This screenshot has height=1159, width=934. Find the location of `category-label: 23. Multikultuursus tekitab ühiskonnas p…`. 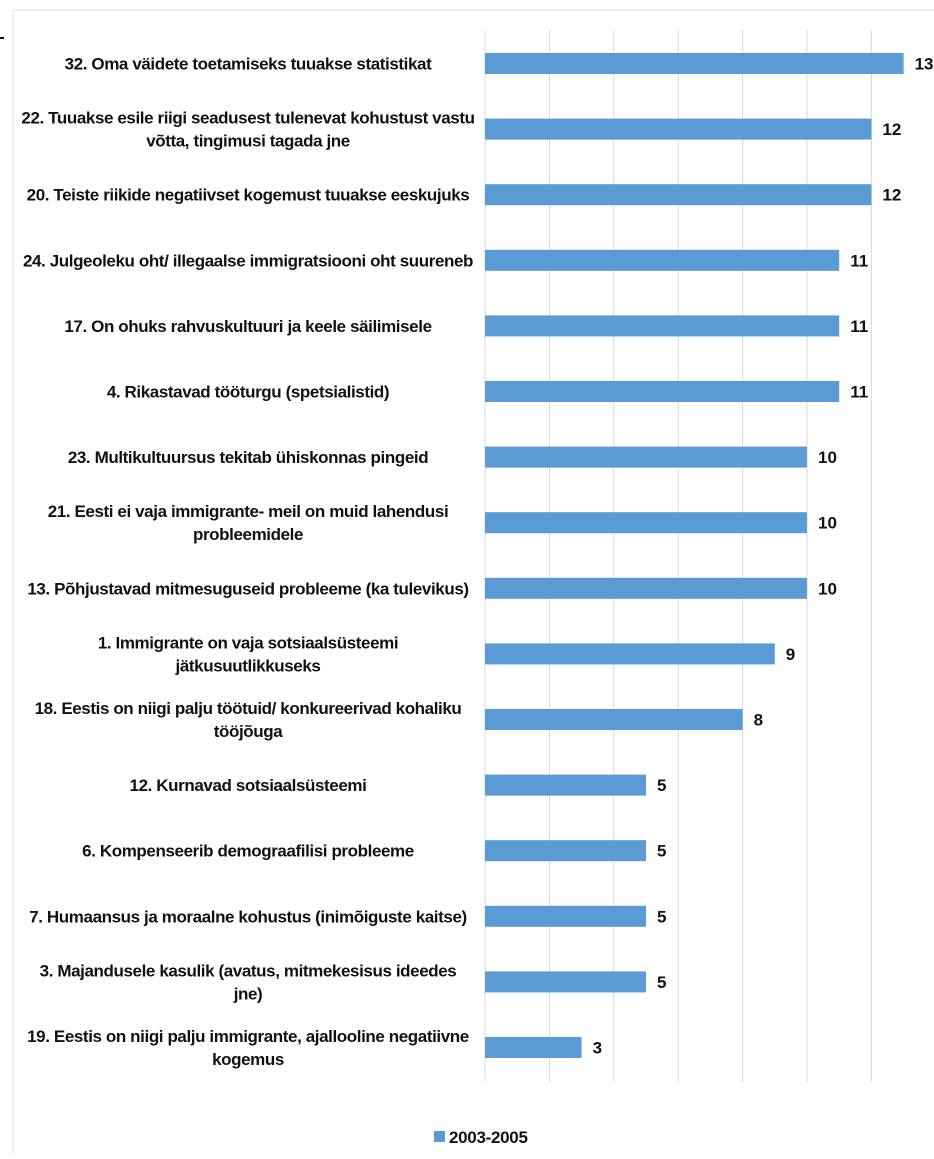

category-label: 23. Multikultuursus tekitab ühiskonnas p… is located at coordinates (248, 457).